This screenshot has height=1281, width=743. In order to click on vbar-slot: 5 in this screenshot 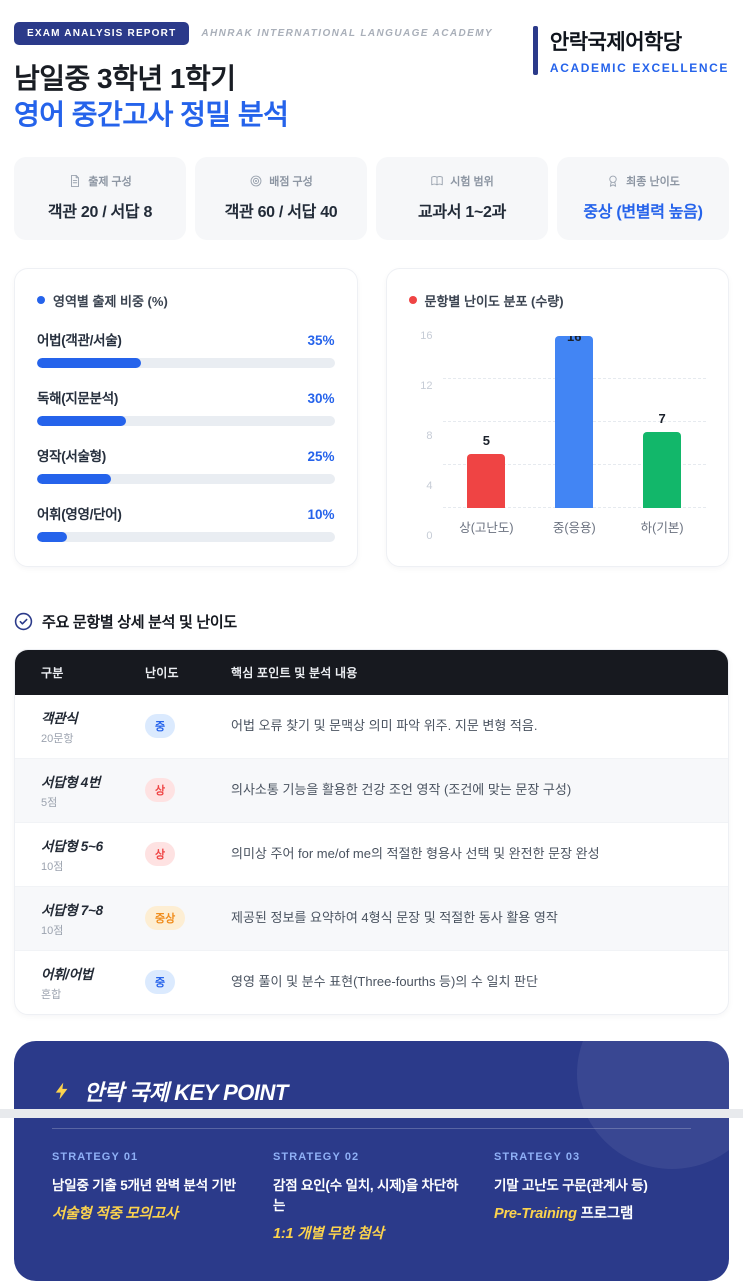, I will do `click(487, 422)`.